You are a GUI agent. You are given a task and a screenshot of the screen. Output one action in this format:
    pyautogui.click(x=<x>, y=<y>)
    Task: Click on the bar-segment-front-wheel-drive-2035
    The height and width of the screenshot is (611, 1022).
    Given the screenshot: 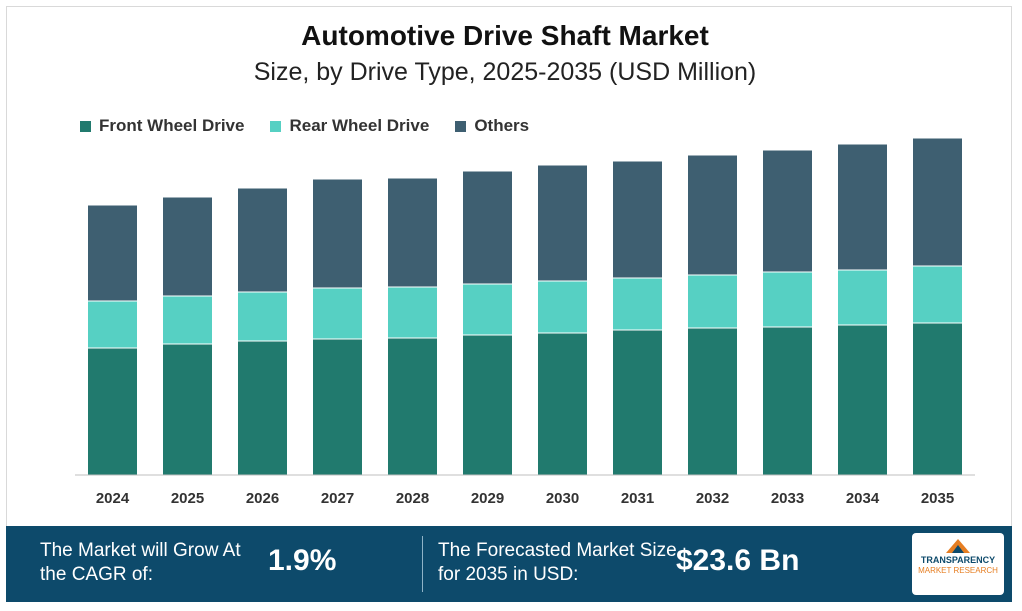 What is the action you would take?
    pyautogui.click(x=937, y=399)
    